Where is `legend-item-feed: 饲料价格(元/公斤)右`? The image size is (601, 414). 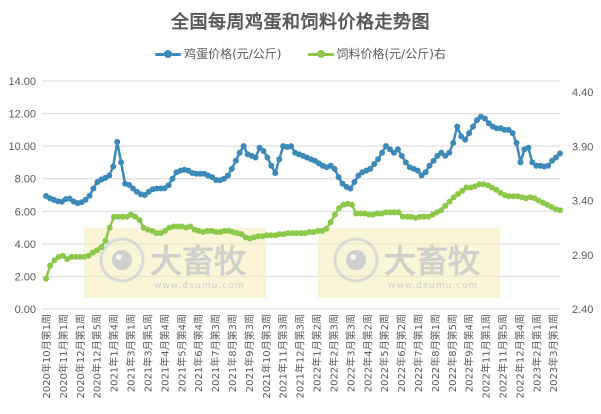
legend-item-feed: 饲料价格(元/公斤)右 is located at coordinates (376, 53).